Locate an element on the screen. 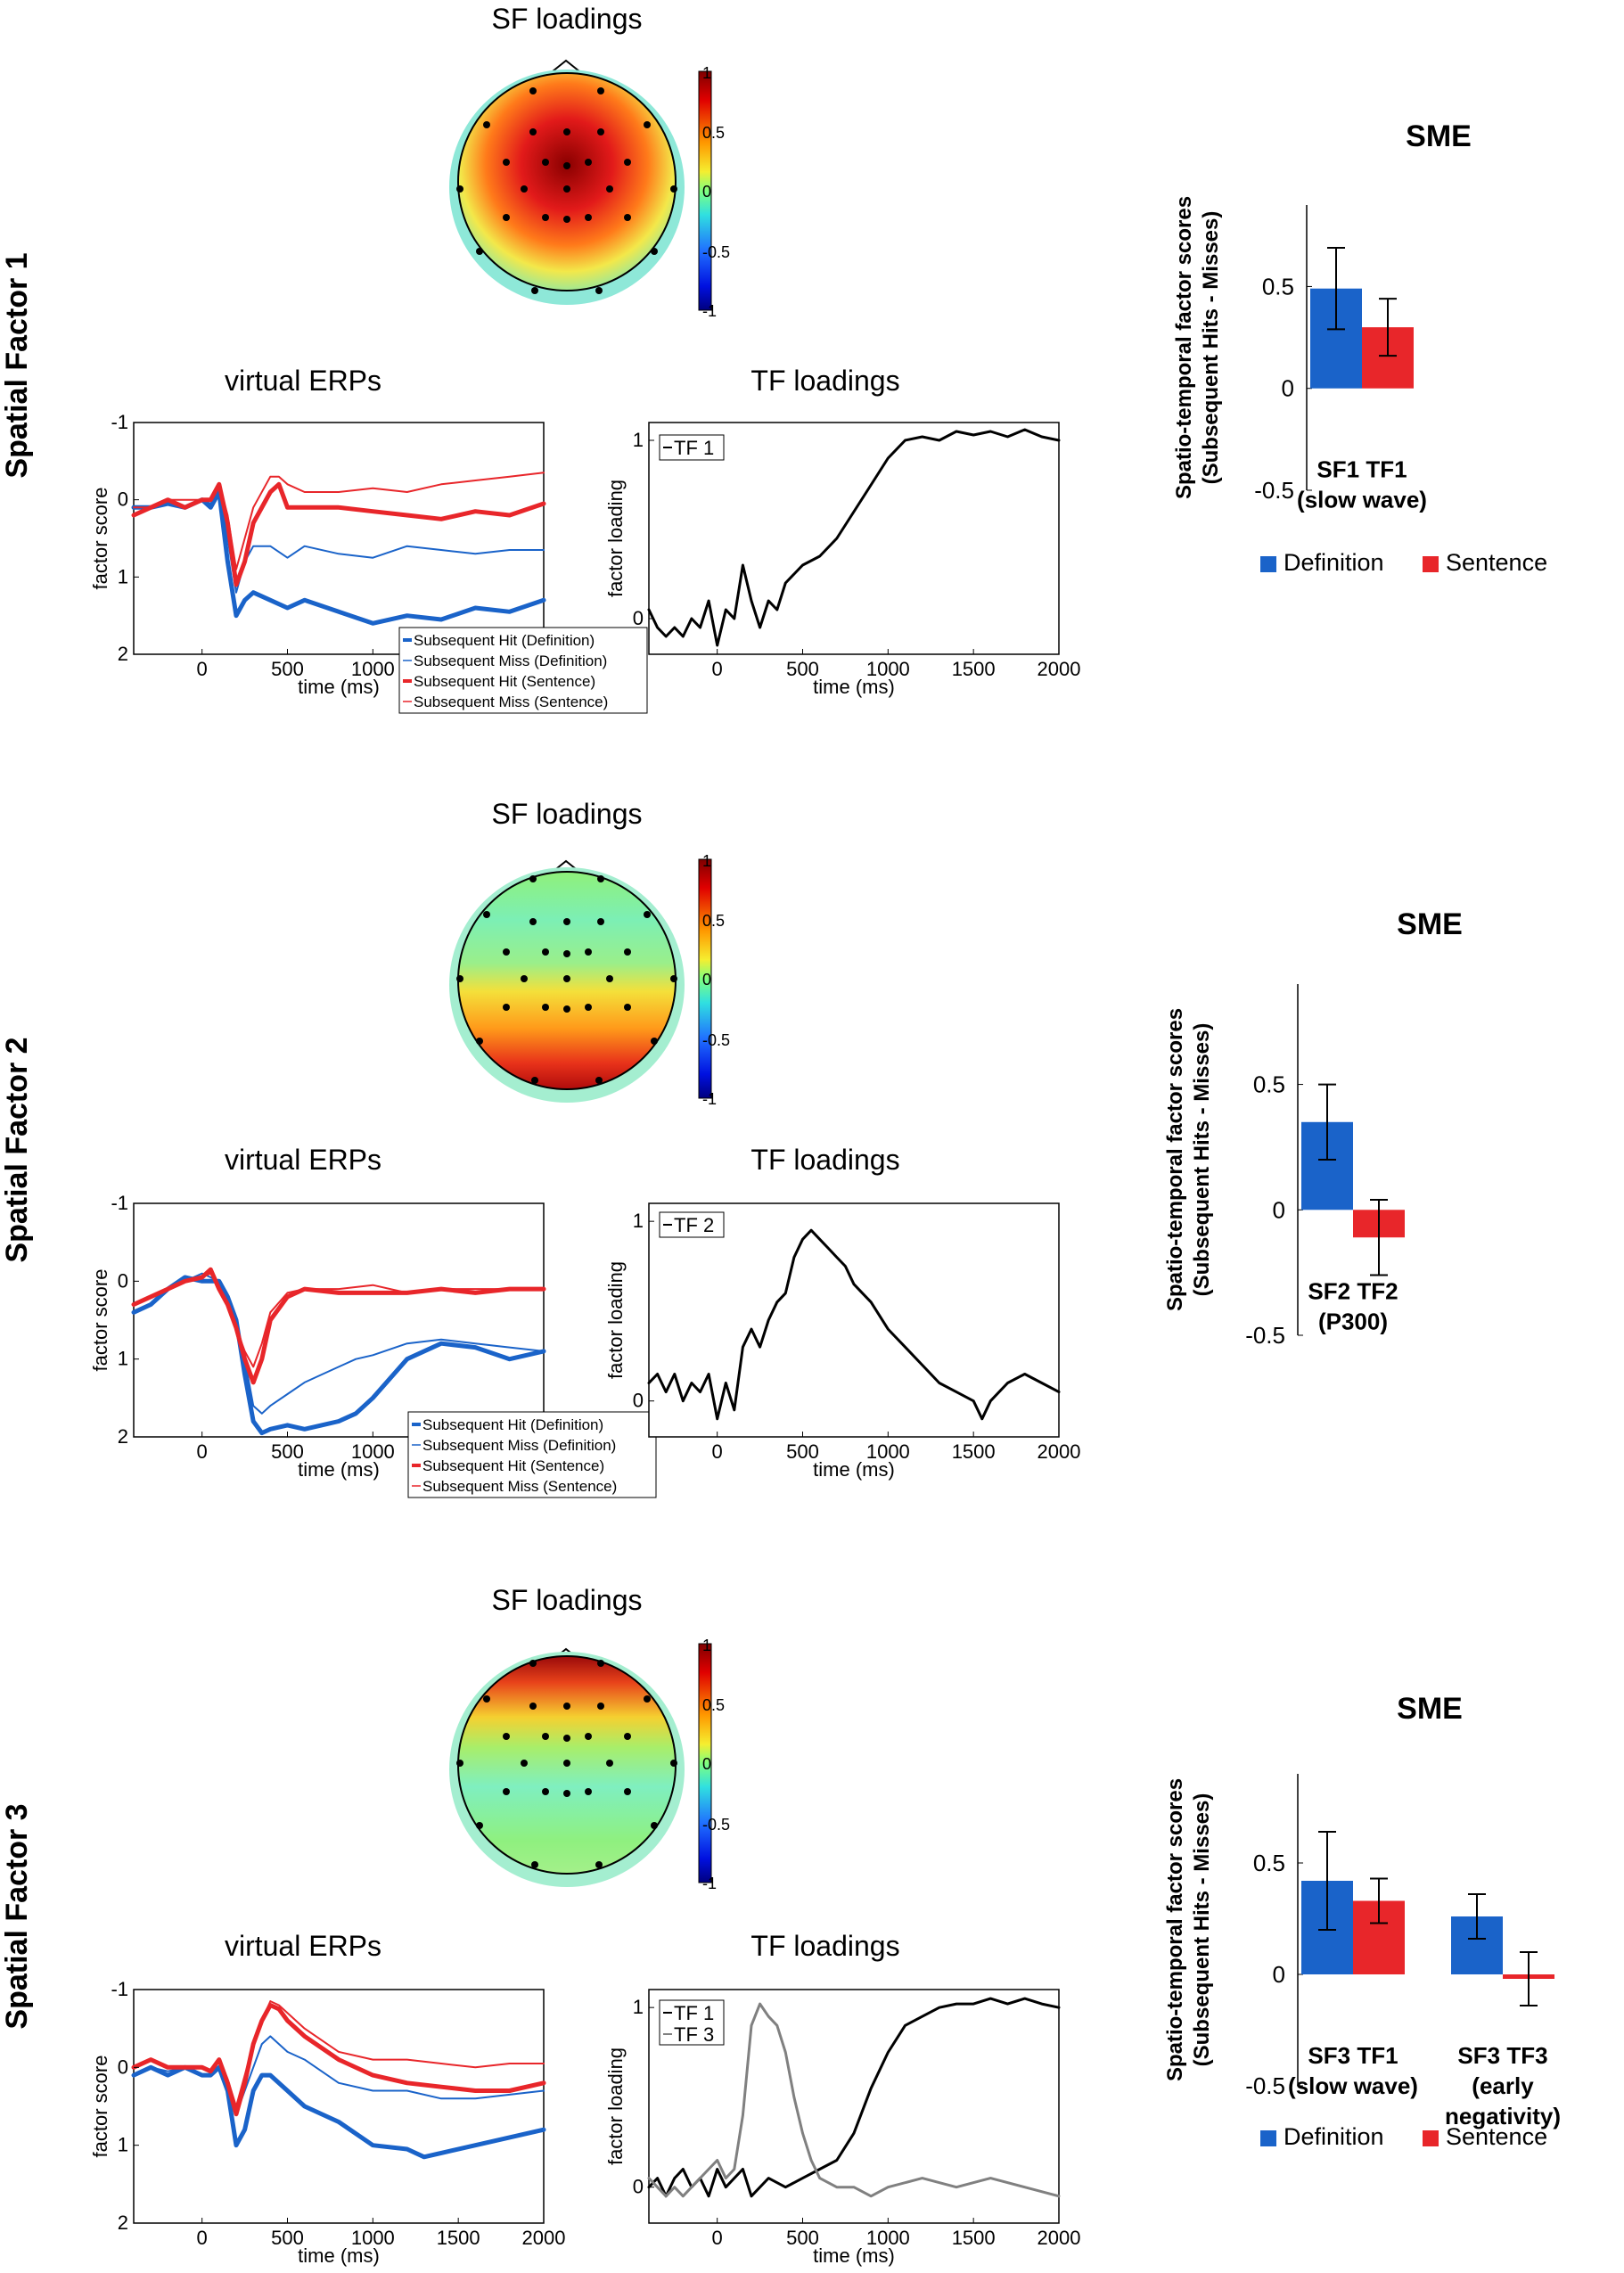 This screenshot has width=1624, height=2273. legend-entry: Subsequent Hit (Sentence) is located at coordinates (504, 681).